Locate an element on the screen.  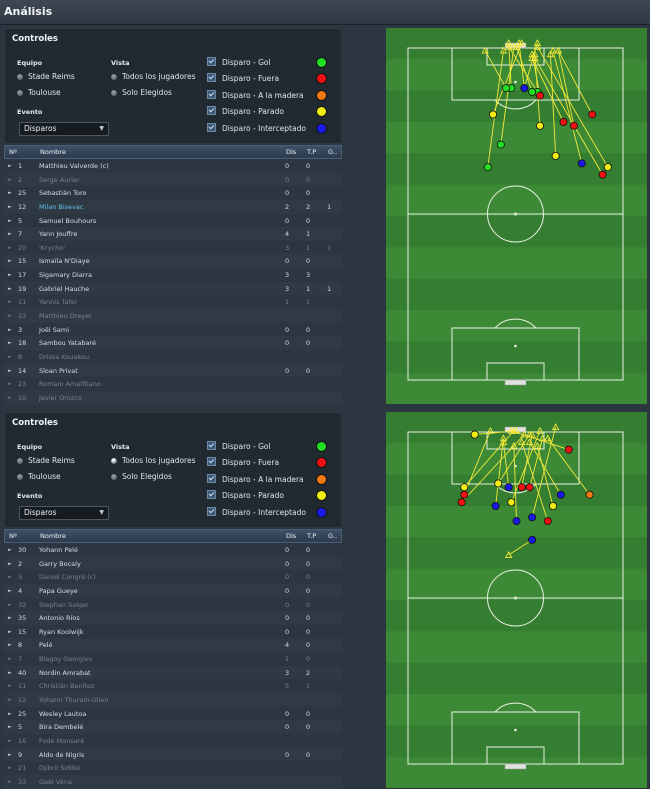
table-row: ► 11 Yannis Tafer 1 1 is located at coordinates (173, 302).